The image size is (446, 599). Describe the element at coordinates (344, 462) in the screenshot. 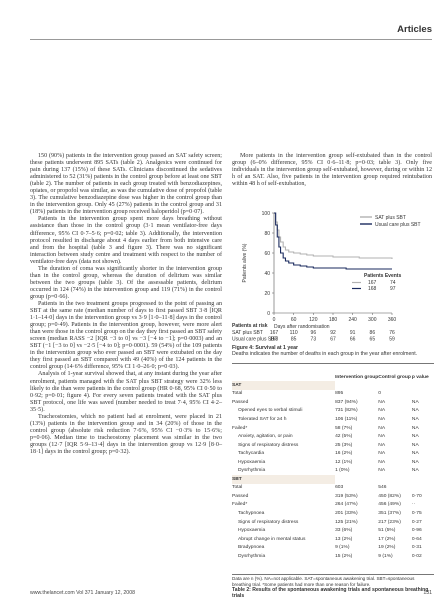

I see `table-cell: 12 (1%)` at that location.